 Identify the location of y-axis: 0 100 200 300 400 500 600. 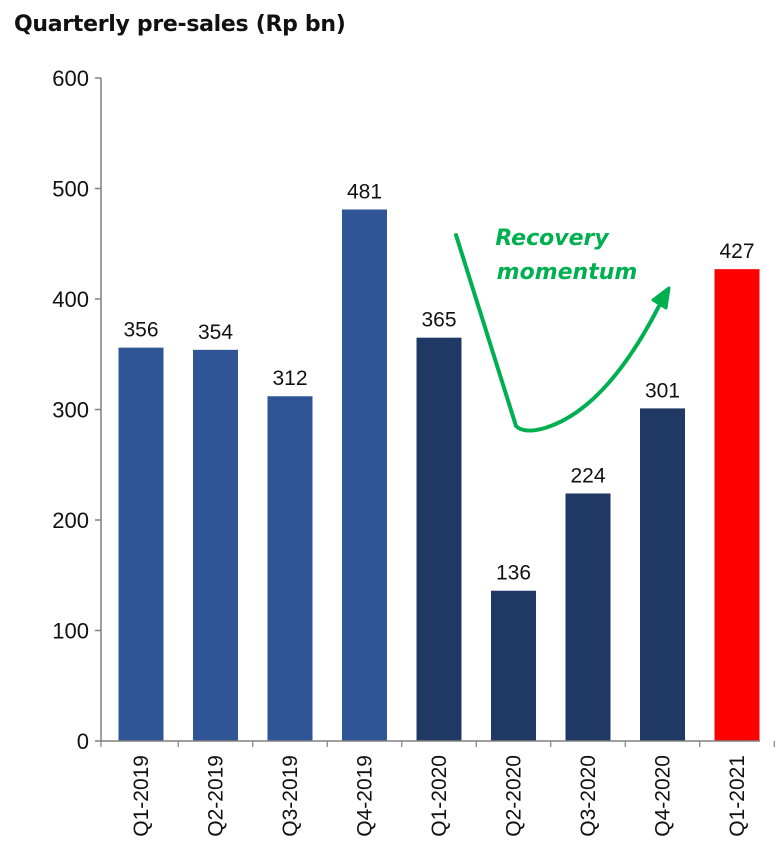
(77, 410).